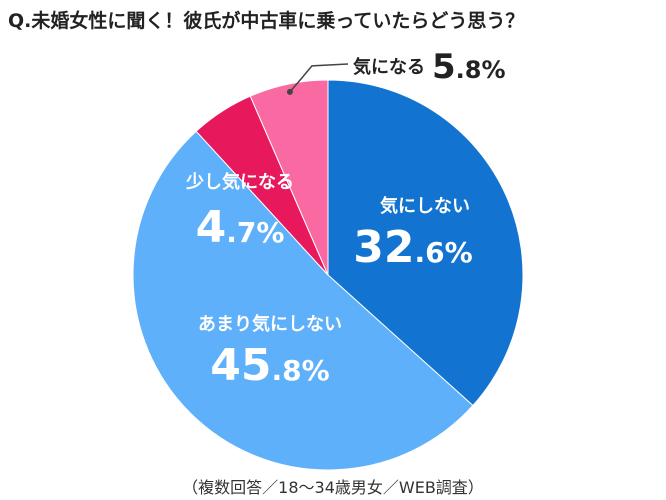 This screenshot has width=666, height=500. Describe the element at coordinates (319, 78) in the screenshot. I see `leader-line` at that location.